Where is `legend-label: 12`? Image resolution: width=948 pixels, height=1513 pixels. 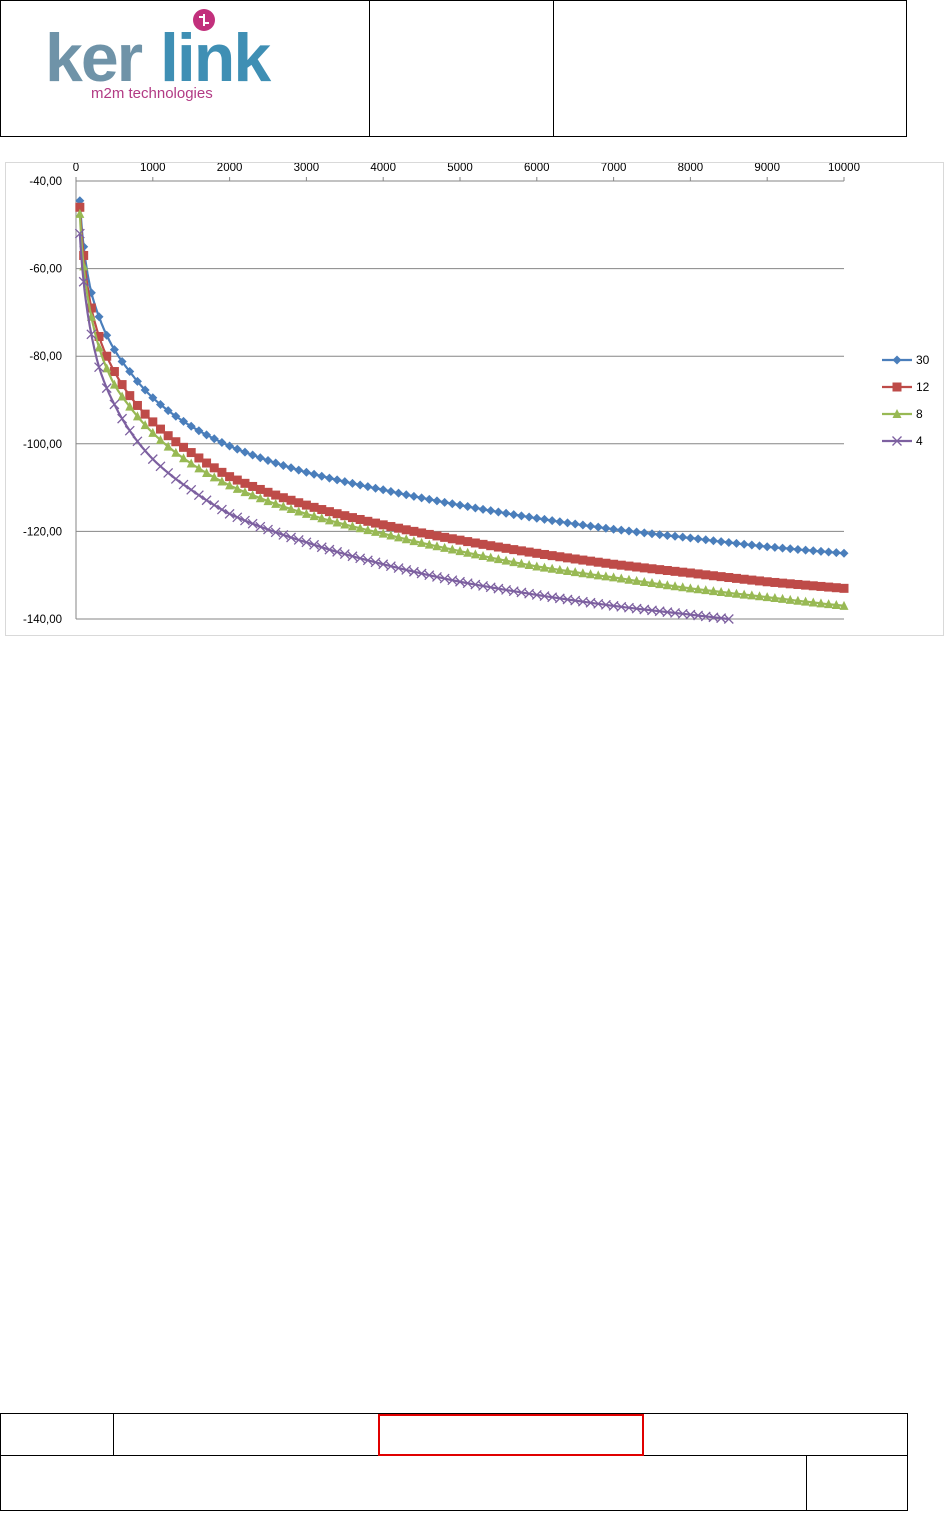 legend-label: 12 is located at coordinates (923, 387).